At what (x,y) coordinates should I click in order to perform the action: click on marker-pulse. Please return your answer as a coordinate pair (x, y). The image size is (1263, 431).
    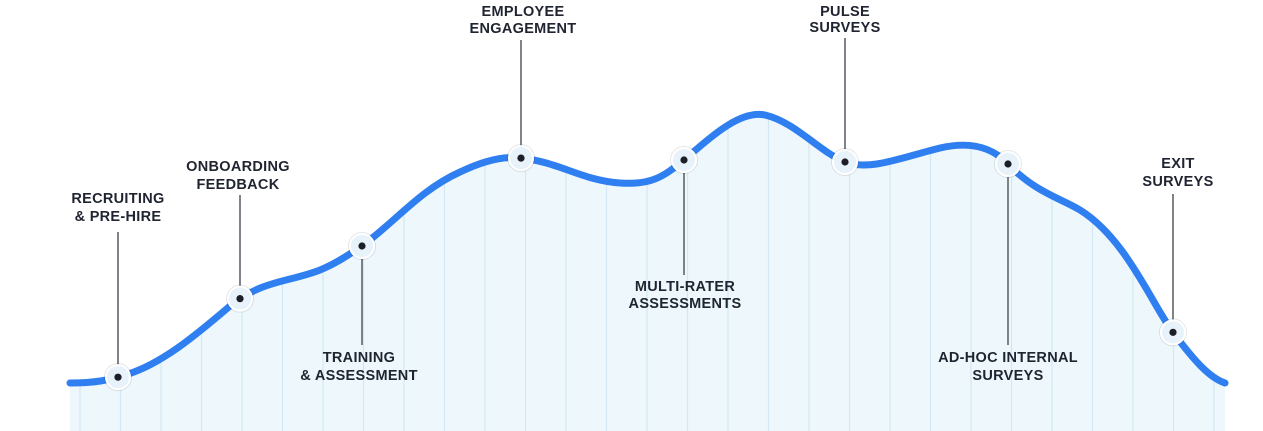
    Looking at the image, I should click on (845, 161).